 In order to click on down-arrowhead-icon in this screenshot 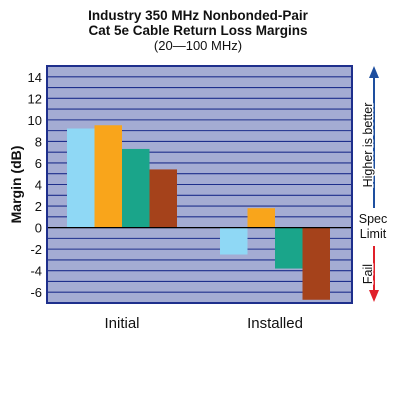, I will do `click(374, 296)`.